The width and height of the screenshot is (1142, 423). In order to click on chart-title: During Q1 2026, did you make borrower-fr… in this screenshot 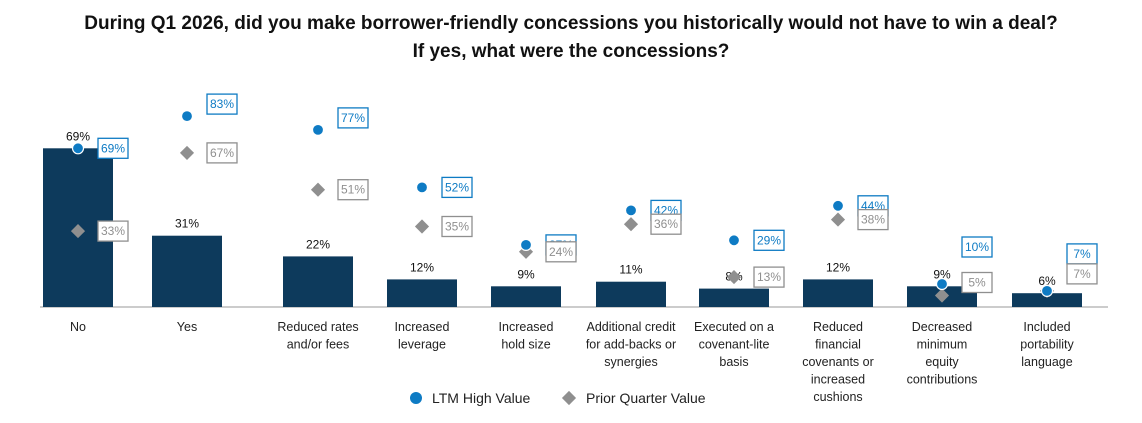, I will do `click(571, 38)`.